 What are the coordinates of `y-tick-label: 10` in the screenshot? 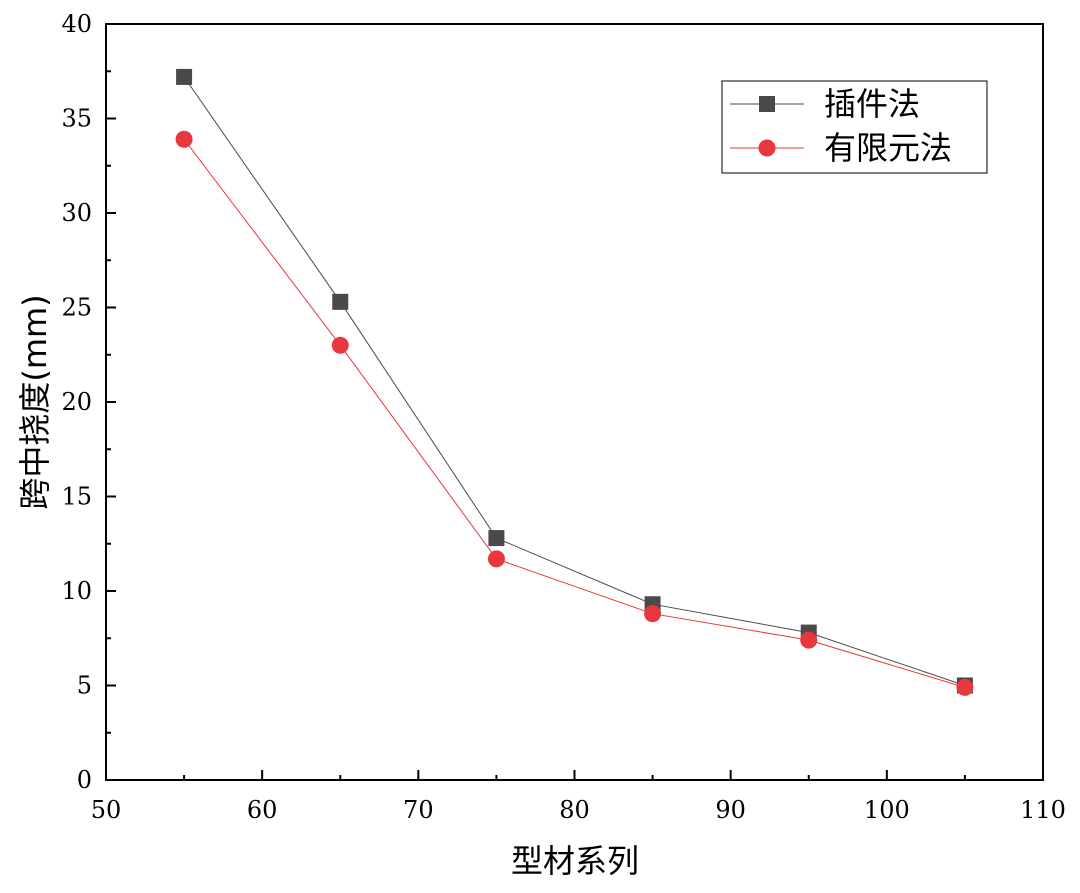 It's located at (76, 591).